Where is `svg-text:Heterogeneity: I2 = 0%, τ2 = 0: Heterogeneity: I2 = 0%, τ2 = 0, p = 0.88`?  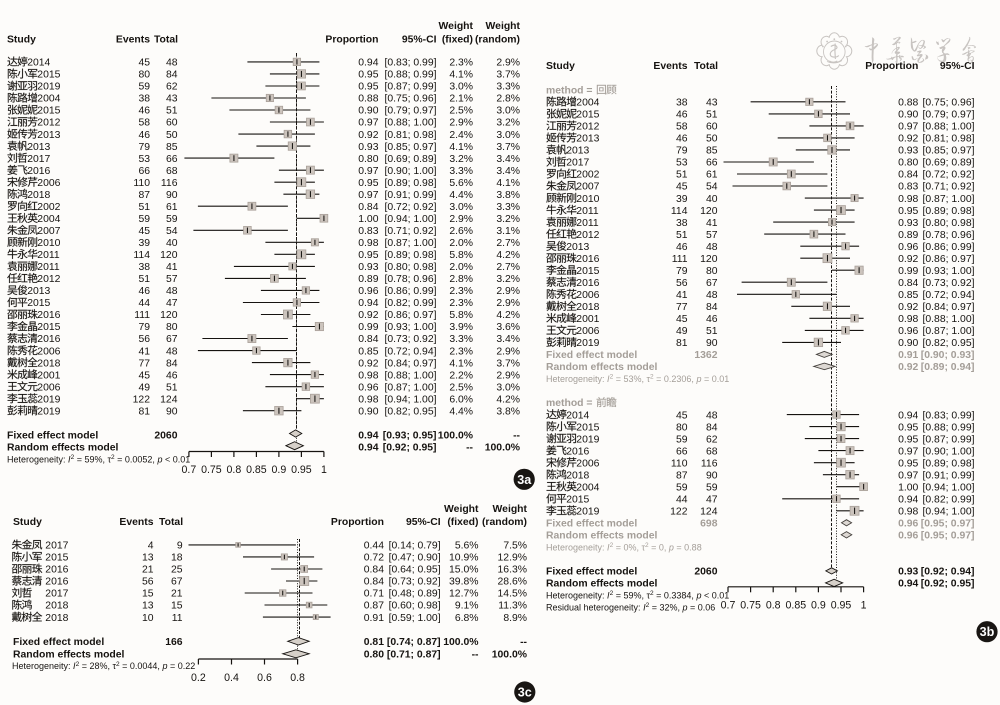 svg-text:Heterogeneity: I2 = 0%, τ2 = 0: Heterogeneity: I2 = 0%, τ2 = 0, p = 0.88 is located at coordinates (624, 547).